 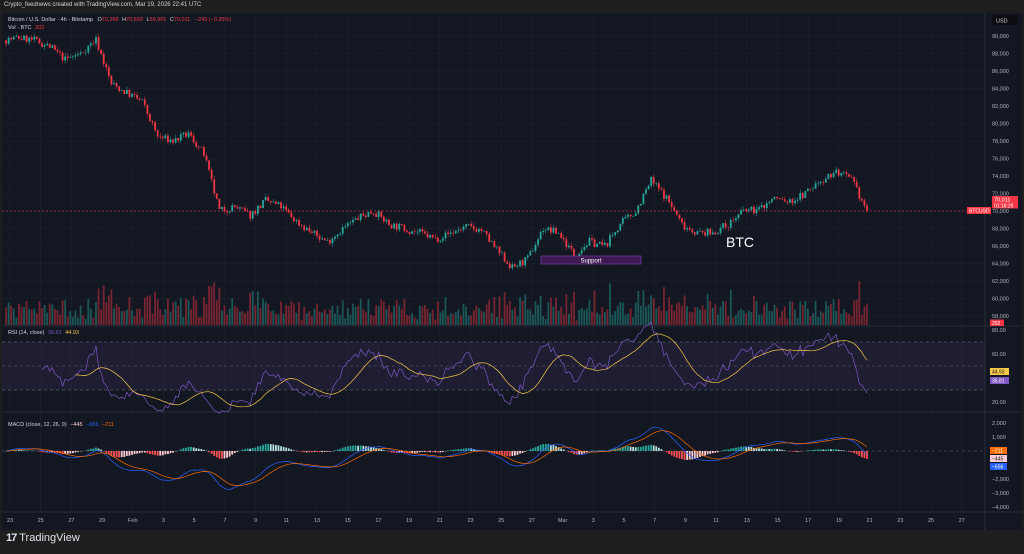 What do you see at coordinates (172, 20) in the screenshot?
I see `close-label: C` at bounding box center [172, 20].